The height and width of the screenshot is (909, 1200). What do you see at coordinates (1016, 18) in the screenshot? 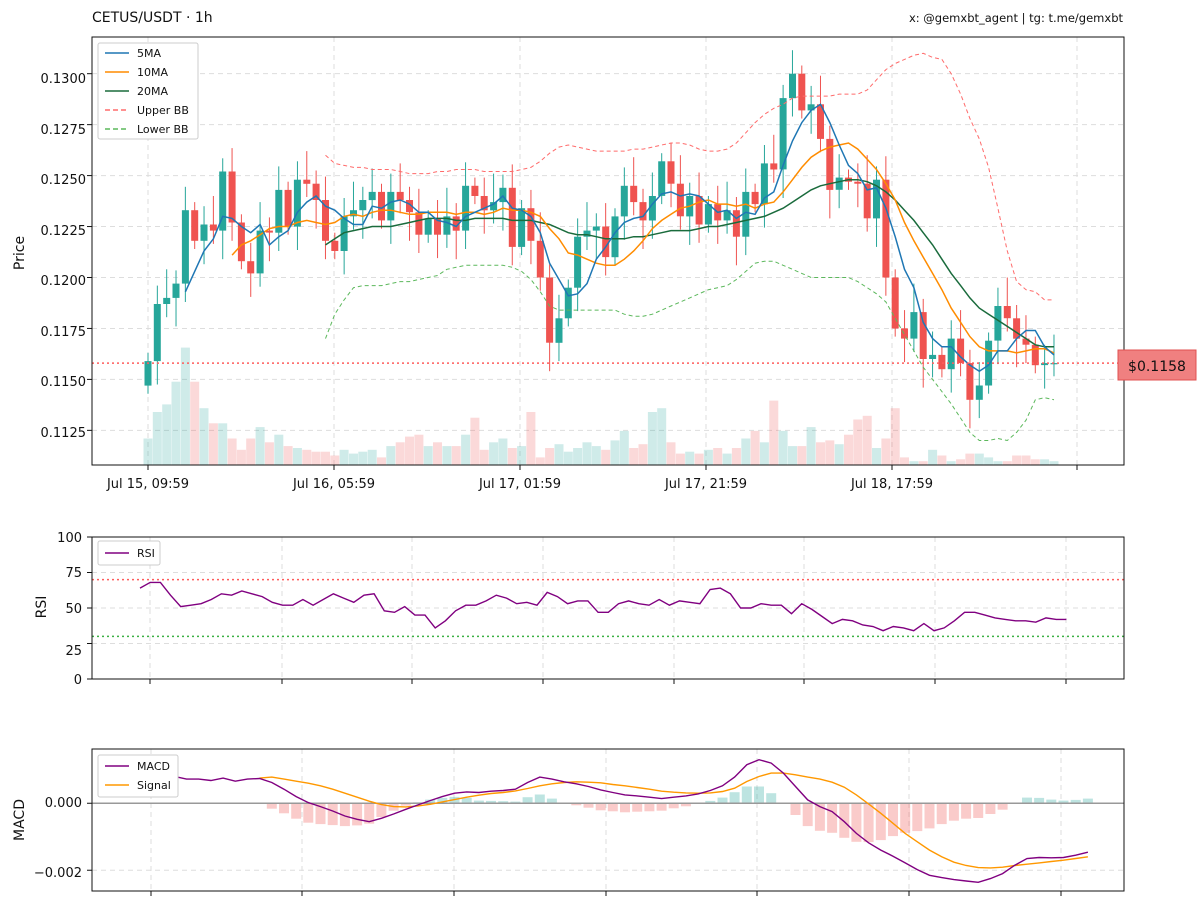
I see `credit-text: x: @gemxbt_agent | tg: t.me/gemxbt` at bounding box center [1016, 18].